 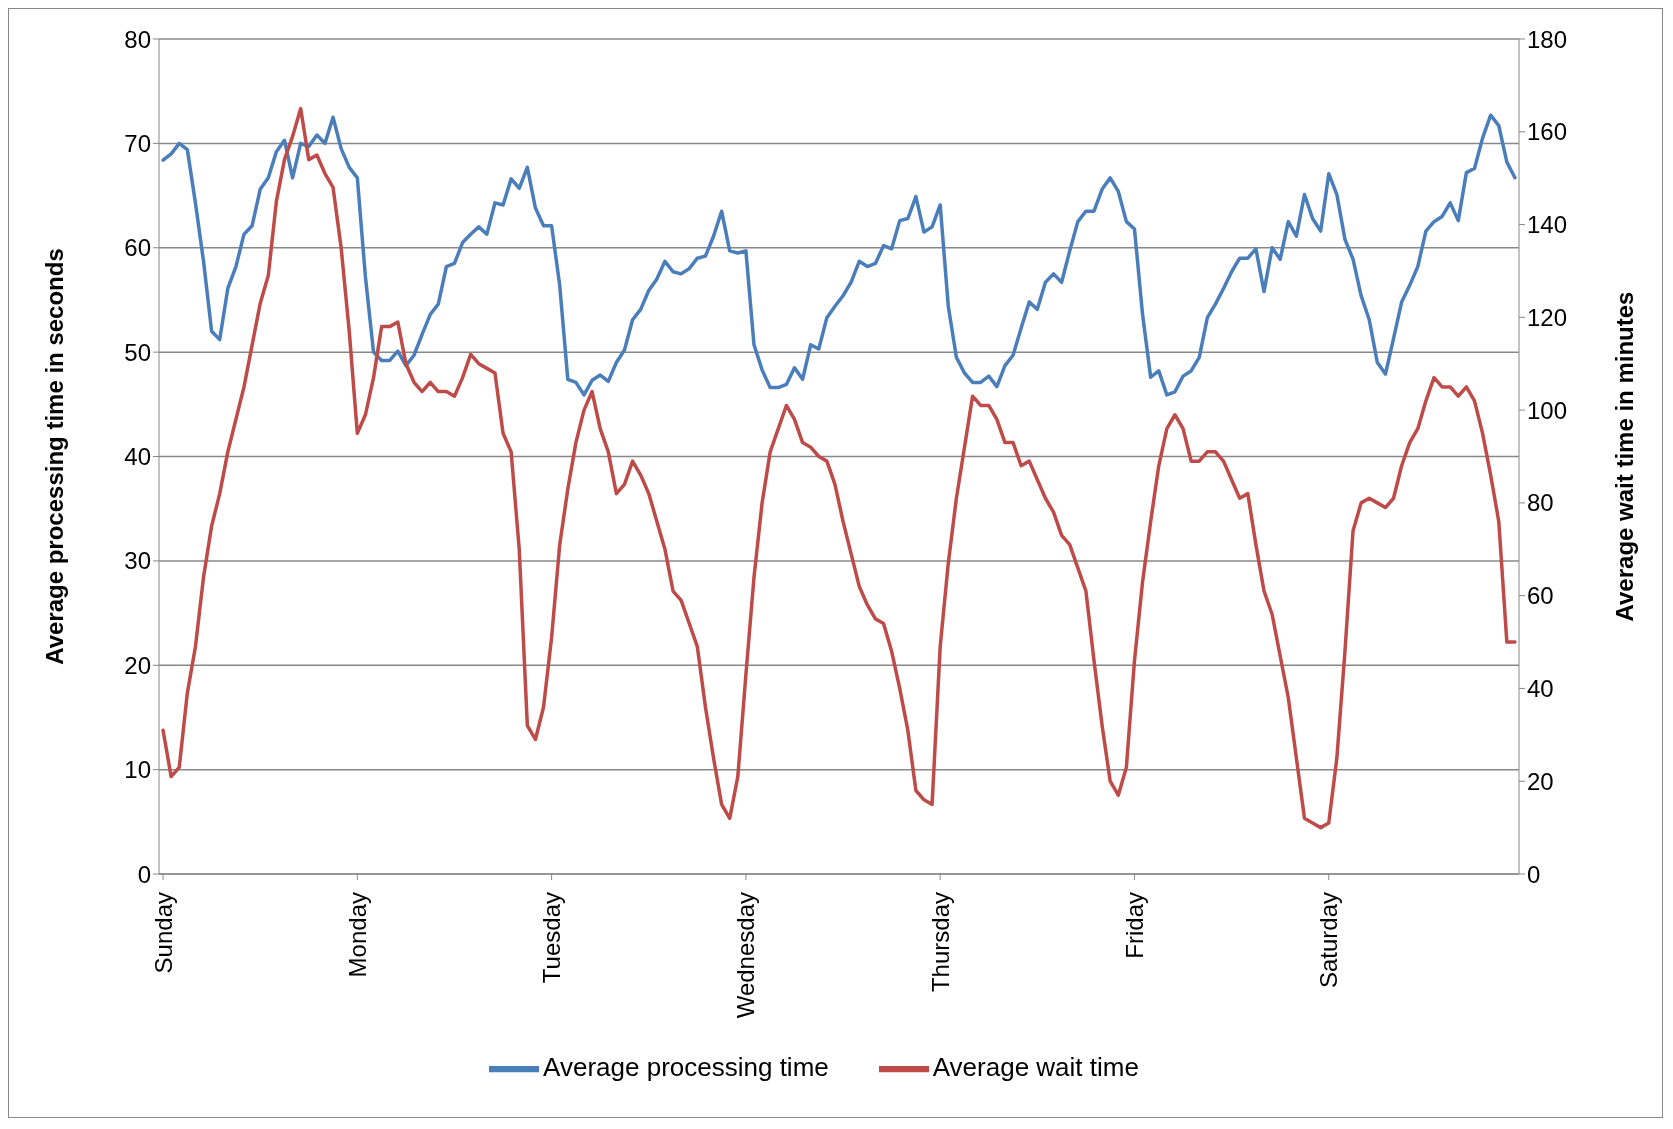 I want to click on x-tick-label: Friday, so click(x=1134, y=925).